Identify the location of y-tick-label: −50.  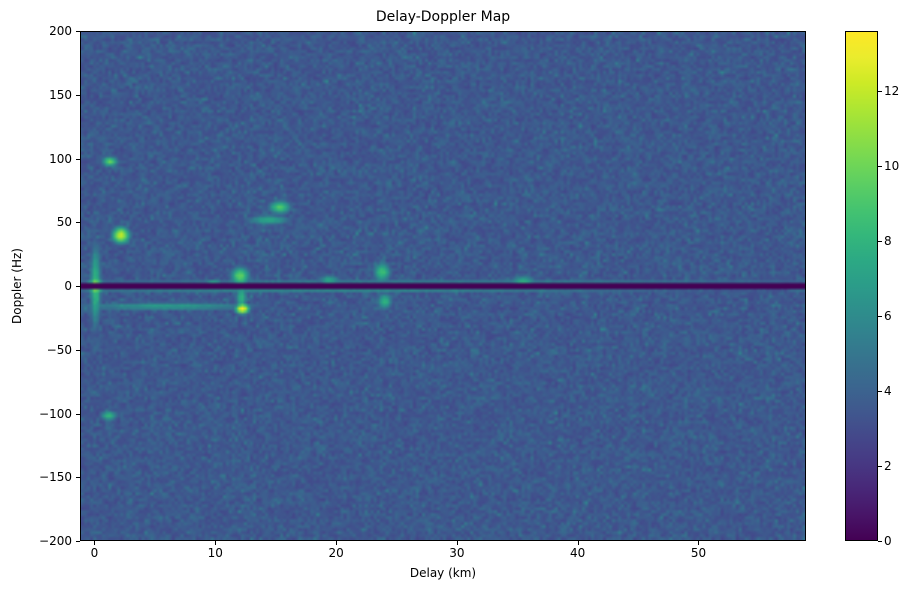
(59, 349).